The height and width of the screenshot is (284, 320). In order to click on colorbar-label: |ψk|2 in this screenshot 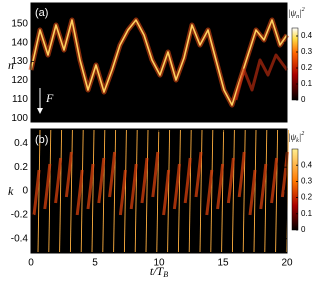, I will do `click(296, 137)`.